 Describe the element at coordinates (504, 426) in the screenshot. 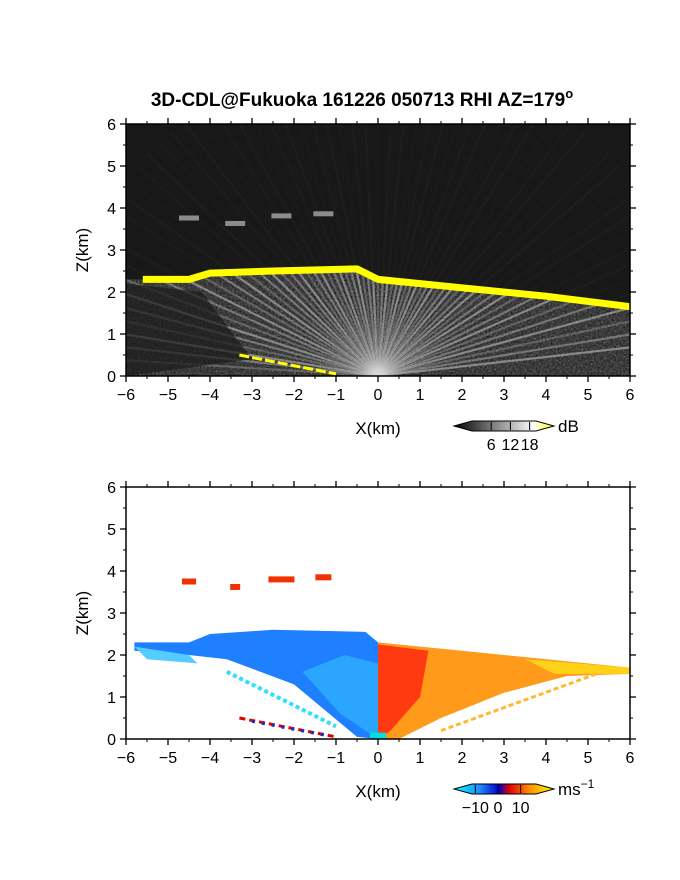

I see `reflectivity-colorbar-bar` at that location.